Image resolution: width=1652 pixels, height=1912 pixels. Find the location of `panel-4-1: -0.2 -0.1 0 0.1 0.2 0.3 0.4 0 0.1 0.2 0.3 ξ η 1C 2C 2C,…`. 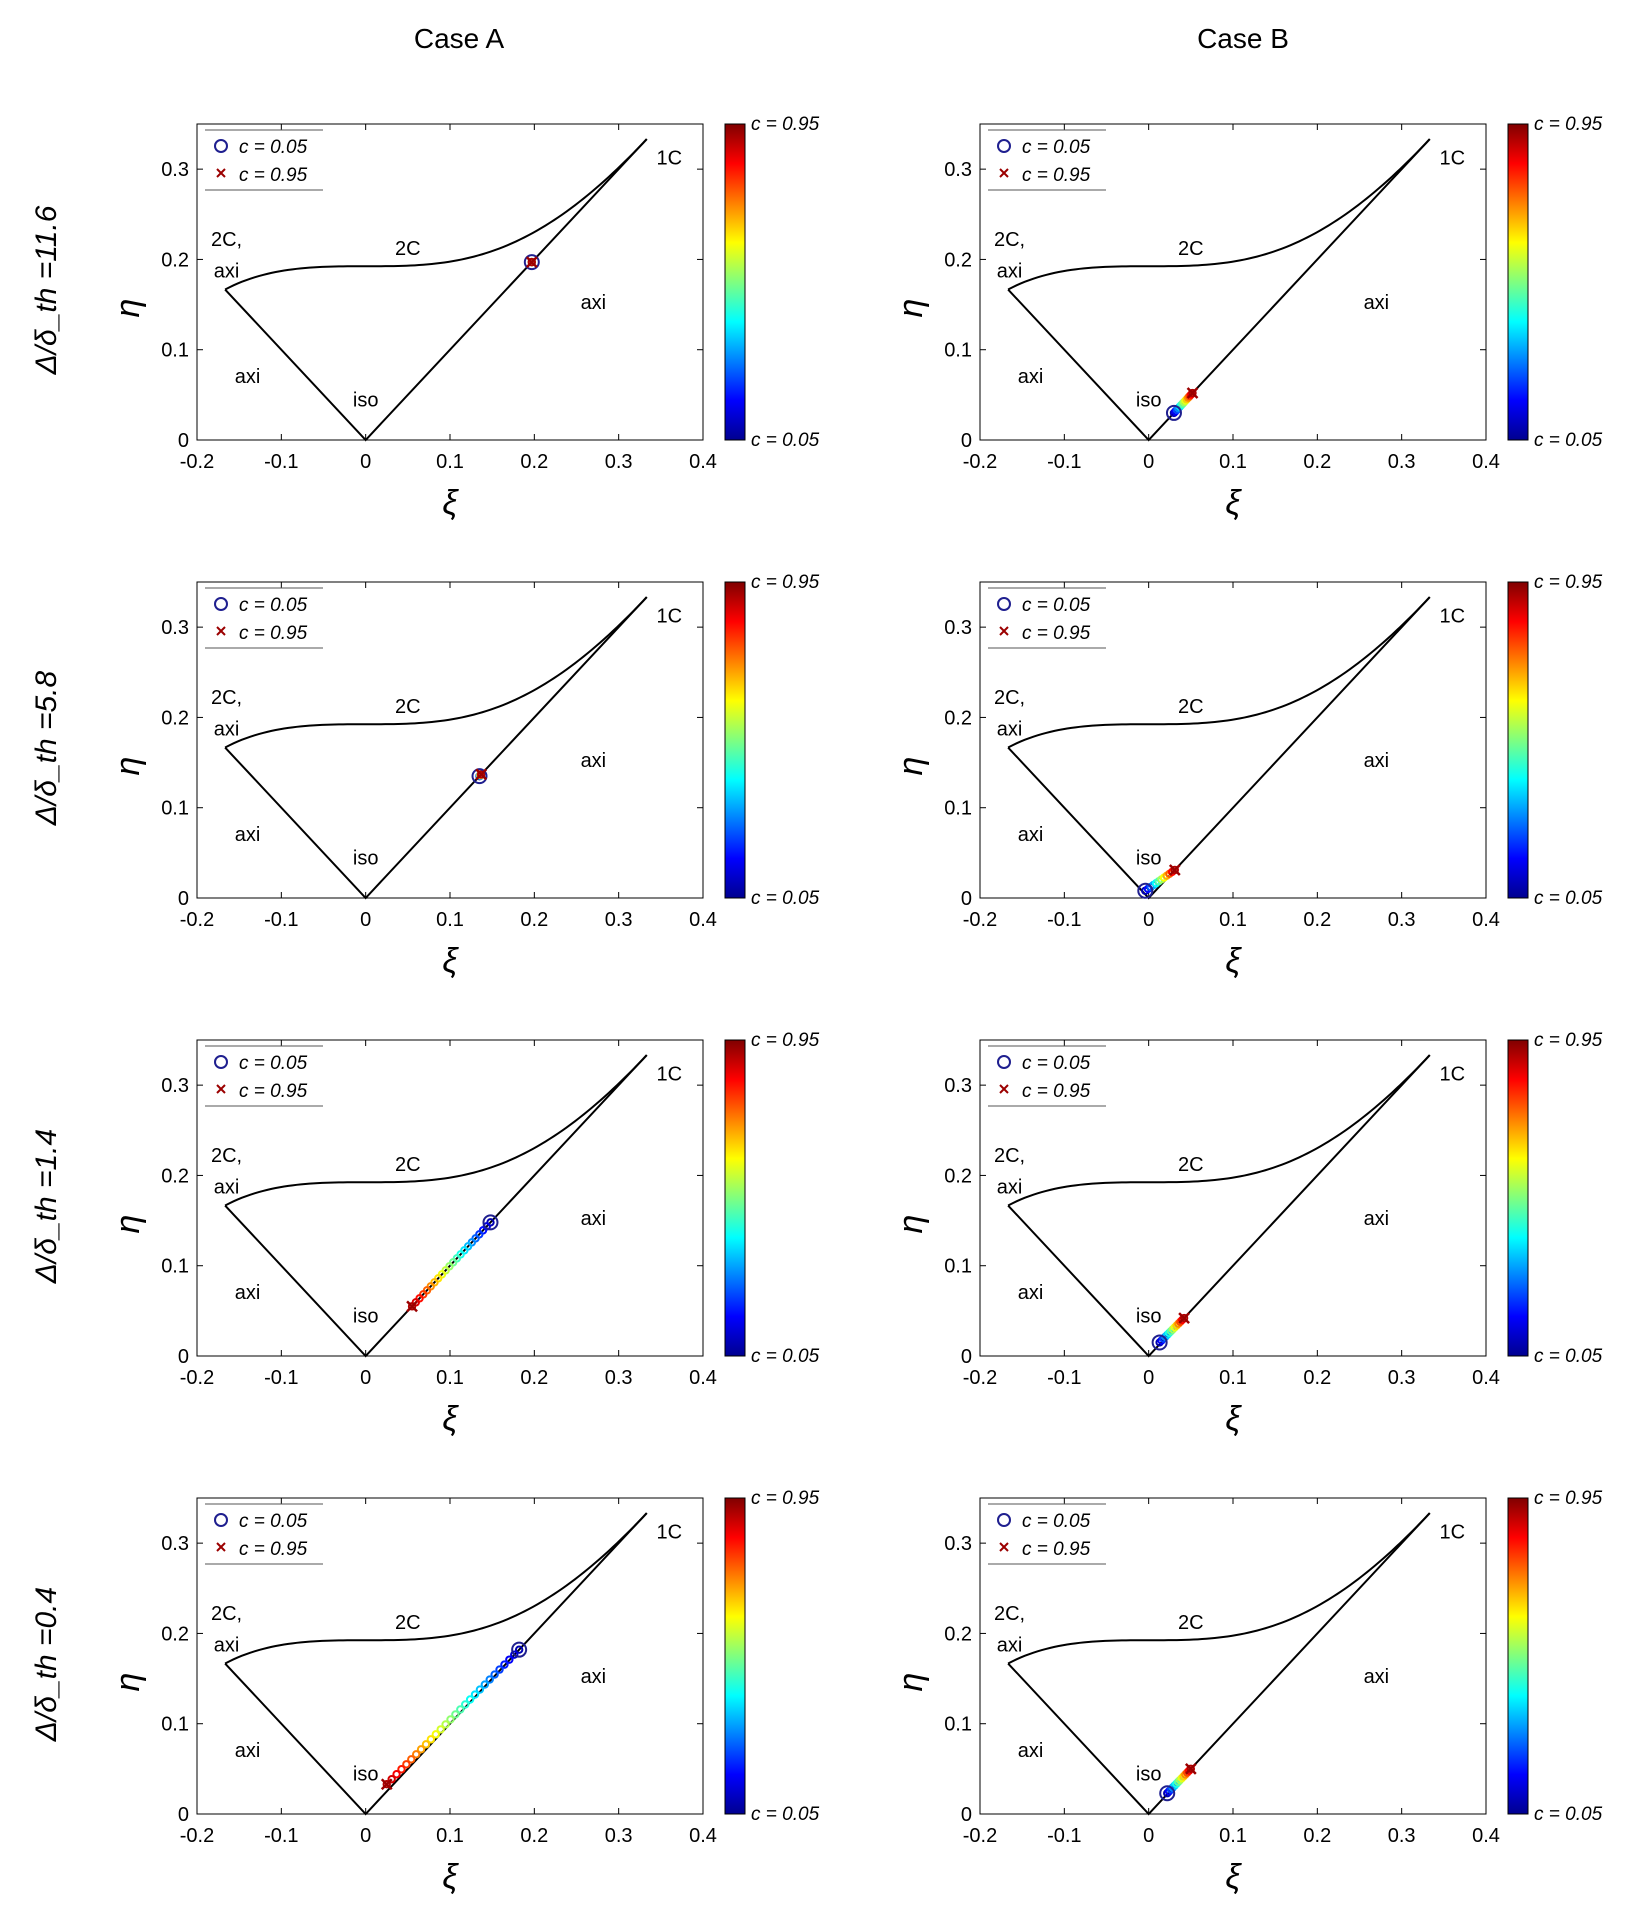

panel-4-1: -0.2 -0.1 0 0.1 0.2 0.3 0.4 0 0.1 0.2 0.3 ξ η 1C 2C 2C,… is located at coordinates (464, 1692).